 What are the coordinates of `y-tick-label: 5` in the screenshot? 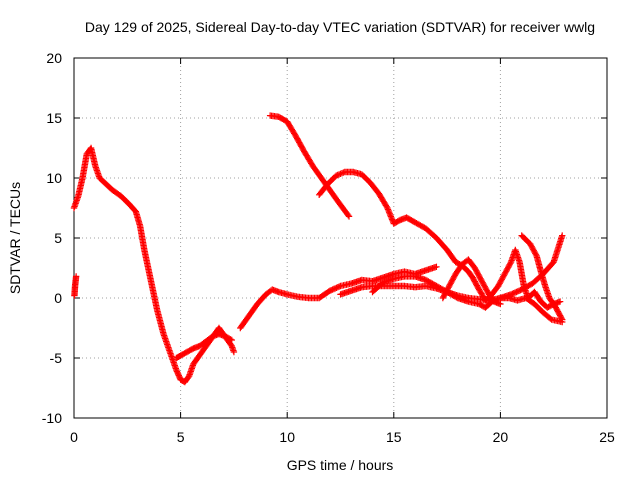 It's located at (58, 238).